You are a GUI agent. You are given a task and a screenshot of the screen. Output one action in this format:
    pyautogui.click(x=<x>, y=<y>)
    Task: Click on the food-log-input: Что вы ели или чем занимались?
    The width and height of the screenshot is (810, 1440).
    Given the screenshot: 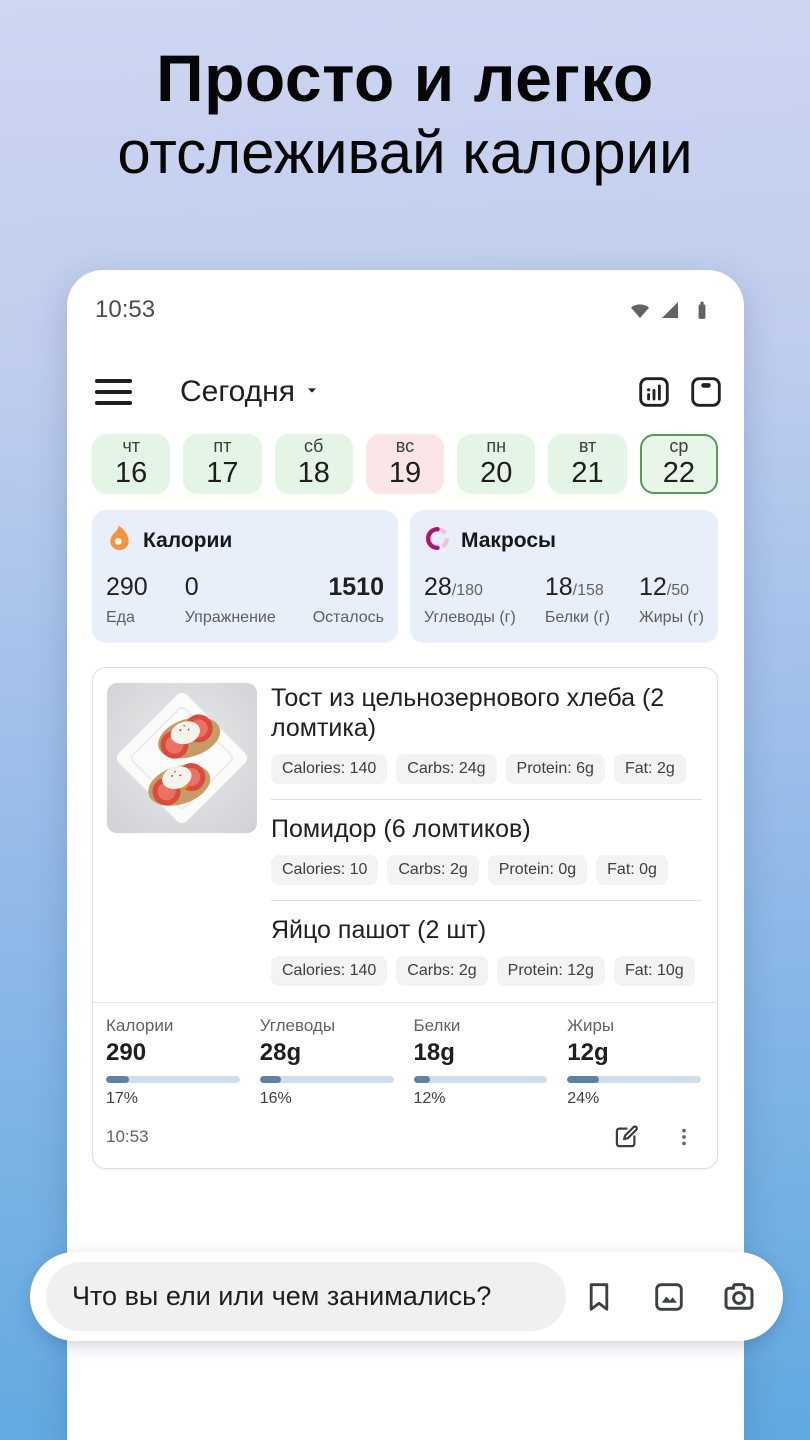 What is the action you would take?
    pyautogui.click(x=306, y=1296)
    